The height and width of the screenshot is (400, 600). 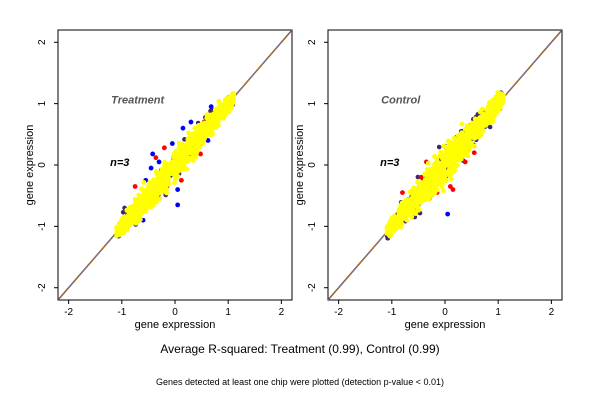 I want to click on control-group-label: Control, so click(x=401, y=101).